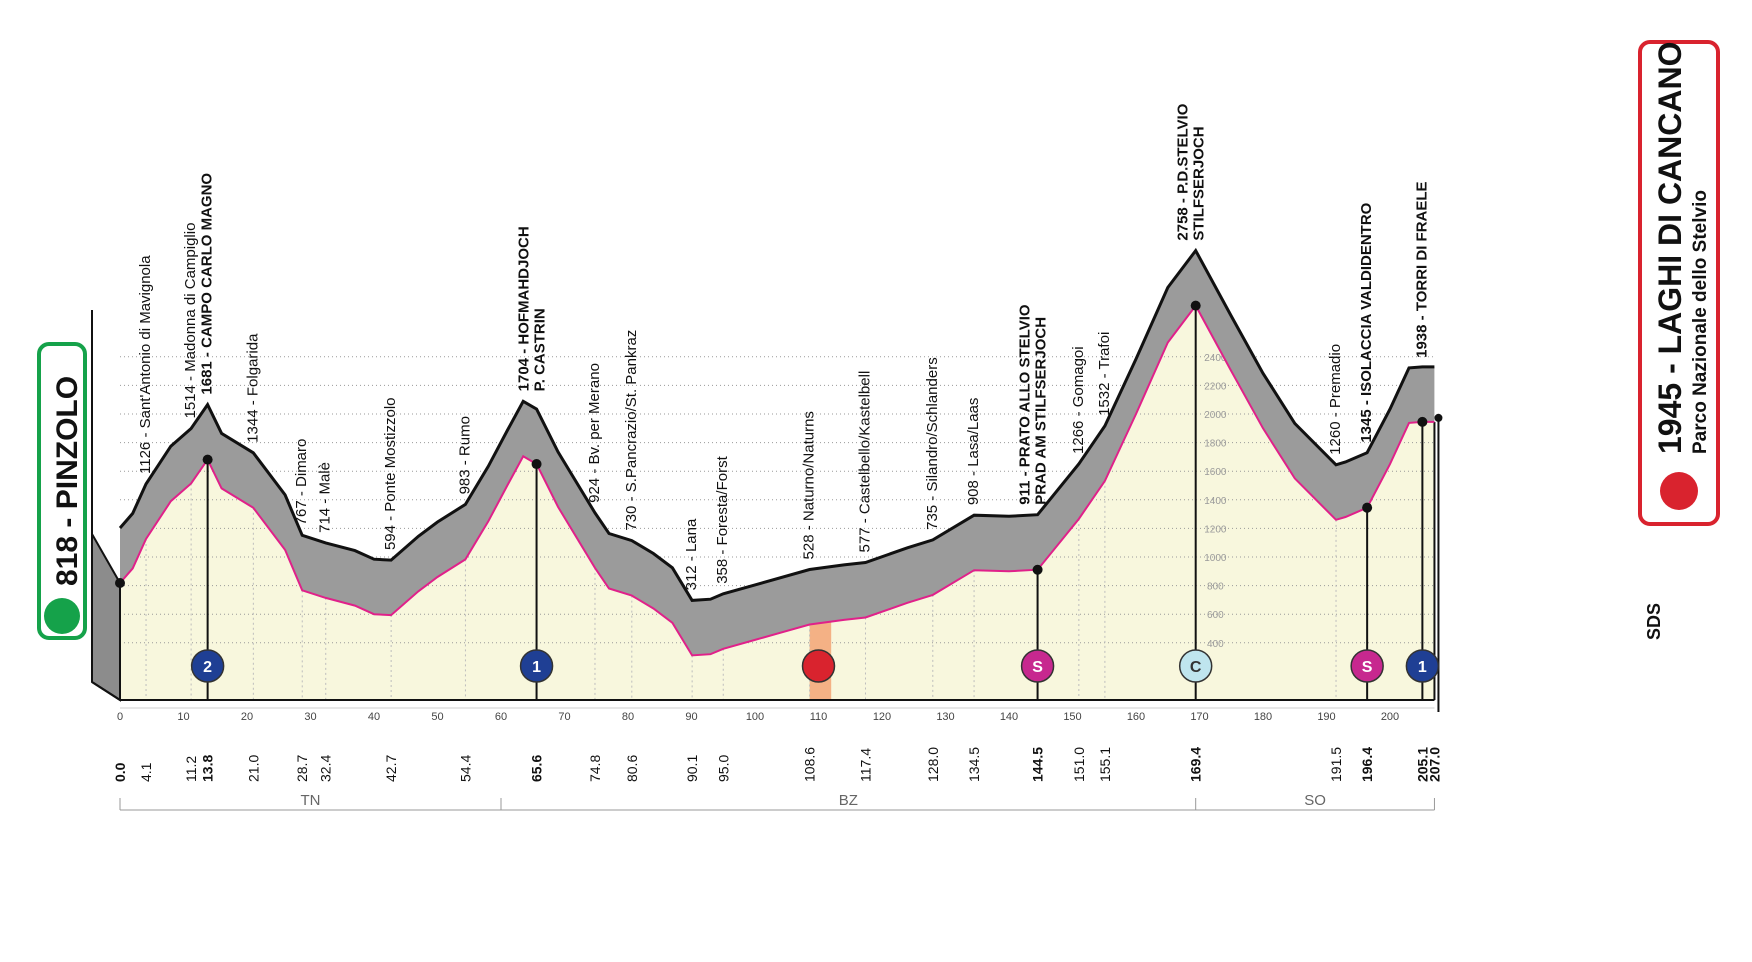 The width and height of the screenshot is (1752, 962). What do you see at coordinates (67, 442) in the screenshot?
I see `start-name: PINZOLO` at bounding box center [67, 442].